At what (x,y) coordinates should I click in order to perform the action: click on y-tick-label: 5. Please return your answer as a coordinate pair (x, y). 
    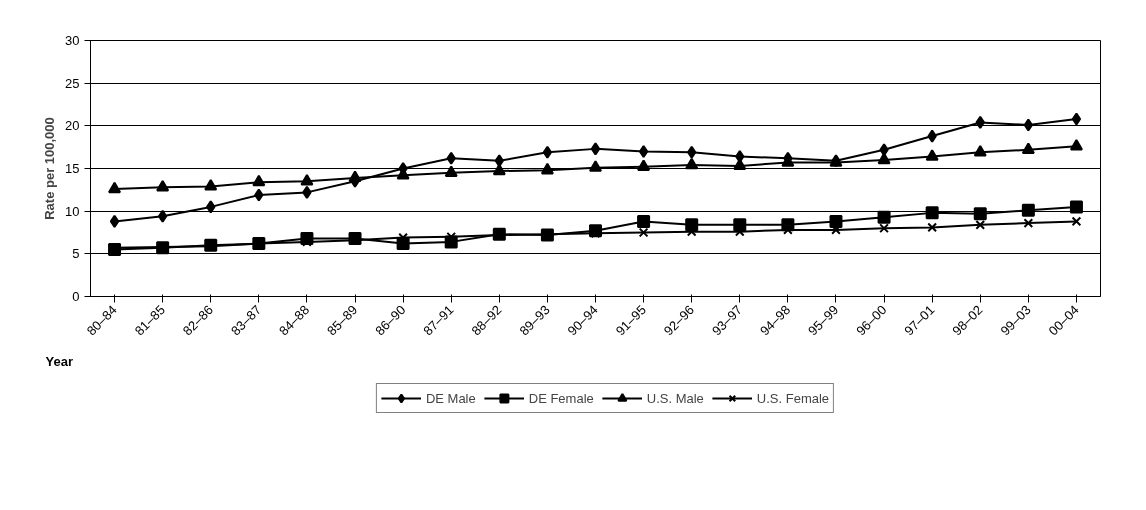
    Looking at the image, I should click on (76, 254).